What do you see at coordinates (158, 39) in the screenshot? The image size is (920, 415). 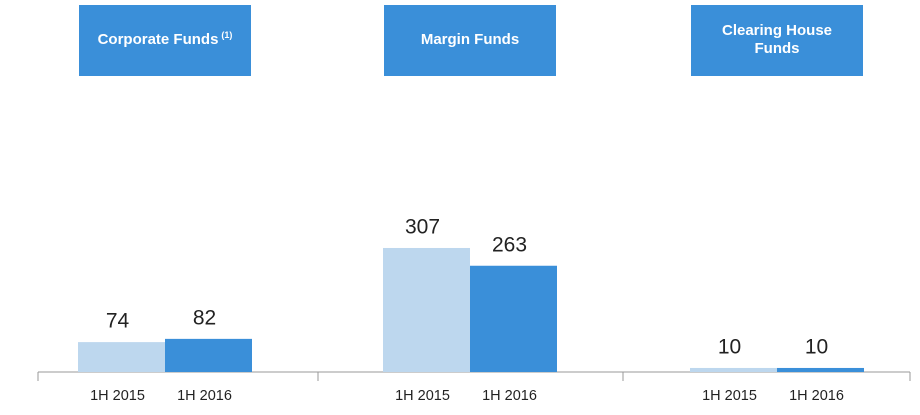 I see `header-line: Corporate Funds` at bounding box center [158, 39].